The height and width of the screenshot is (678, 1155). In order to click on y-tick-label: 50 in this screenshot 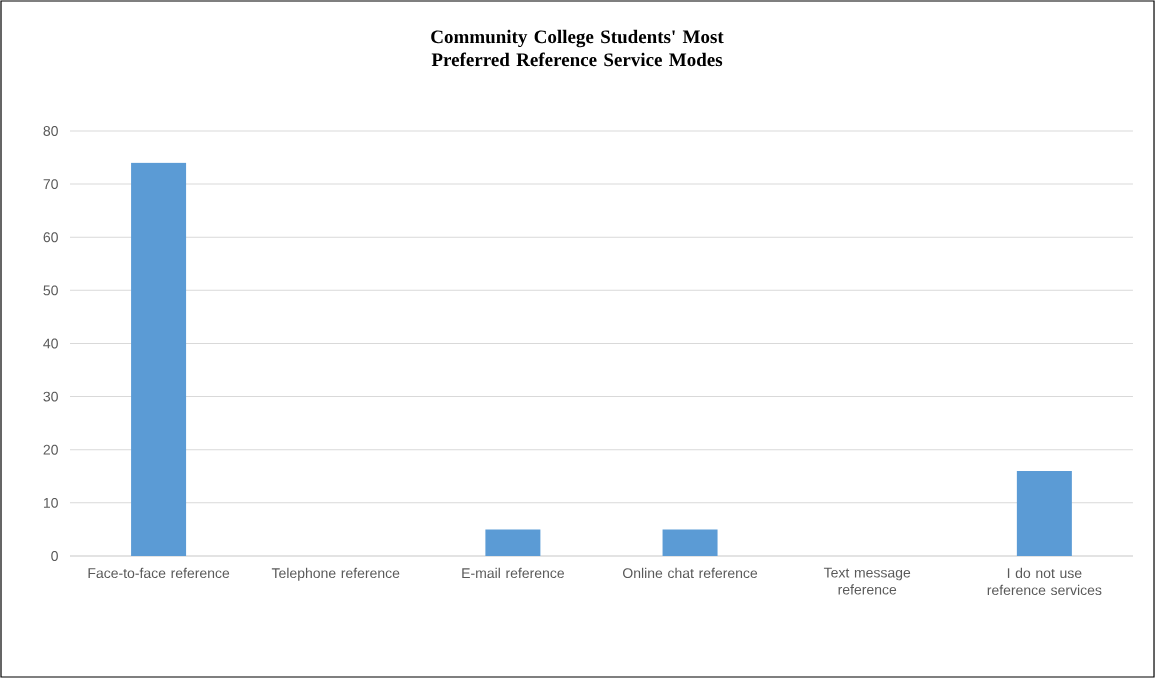, I will do `click(50, 290)`.